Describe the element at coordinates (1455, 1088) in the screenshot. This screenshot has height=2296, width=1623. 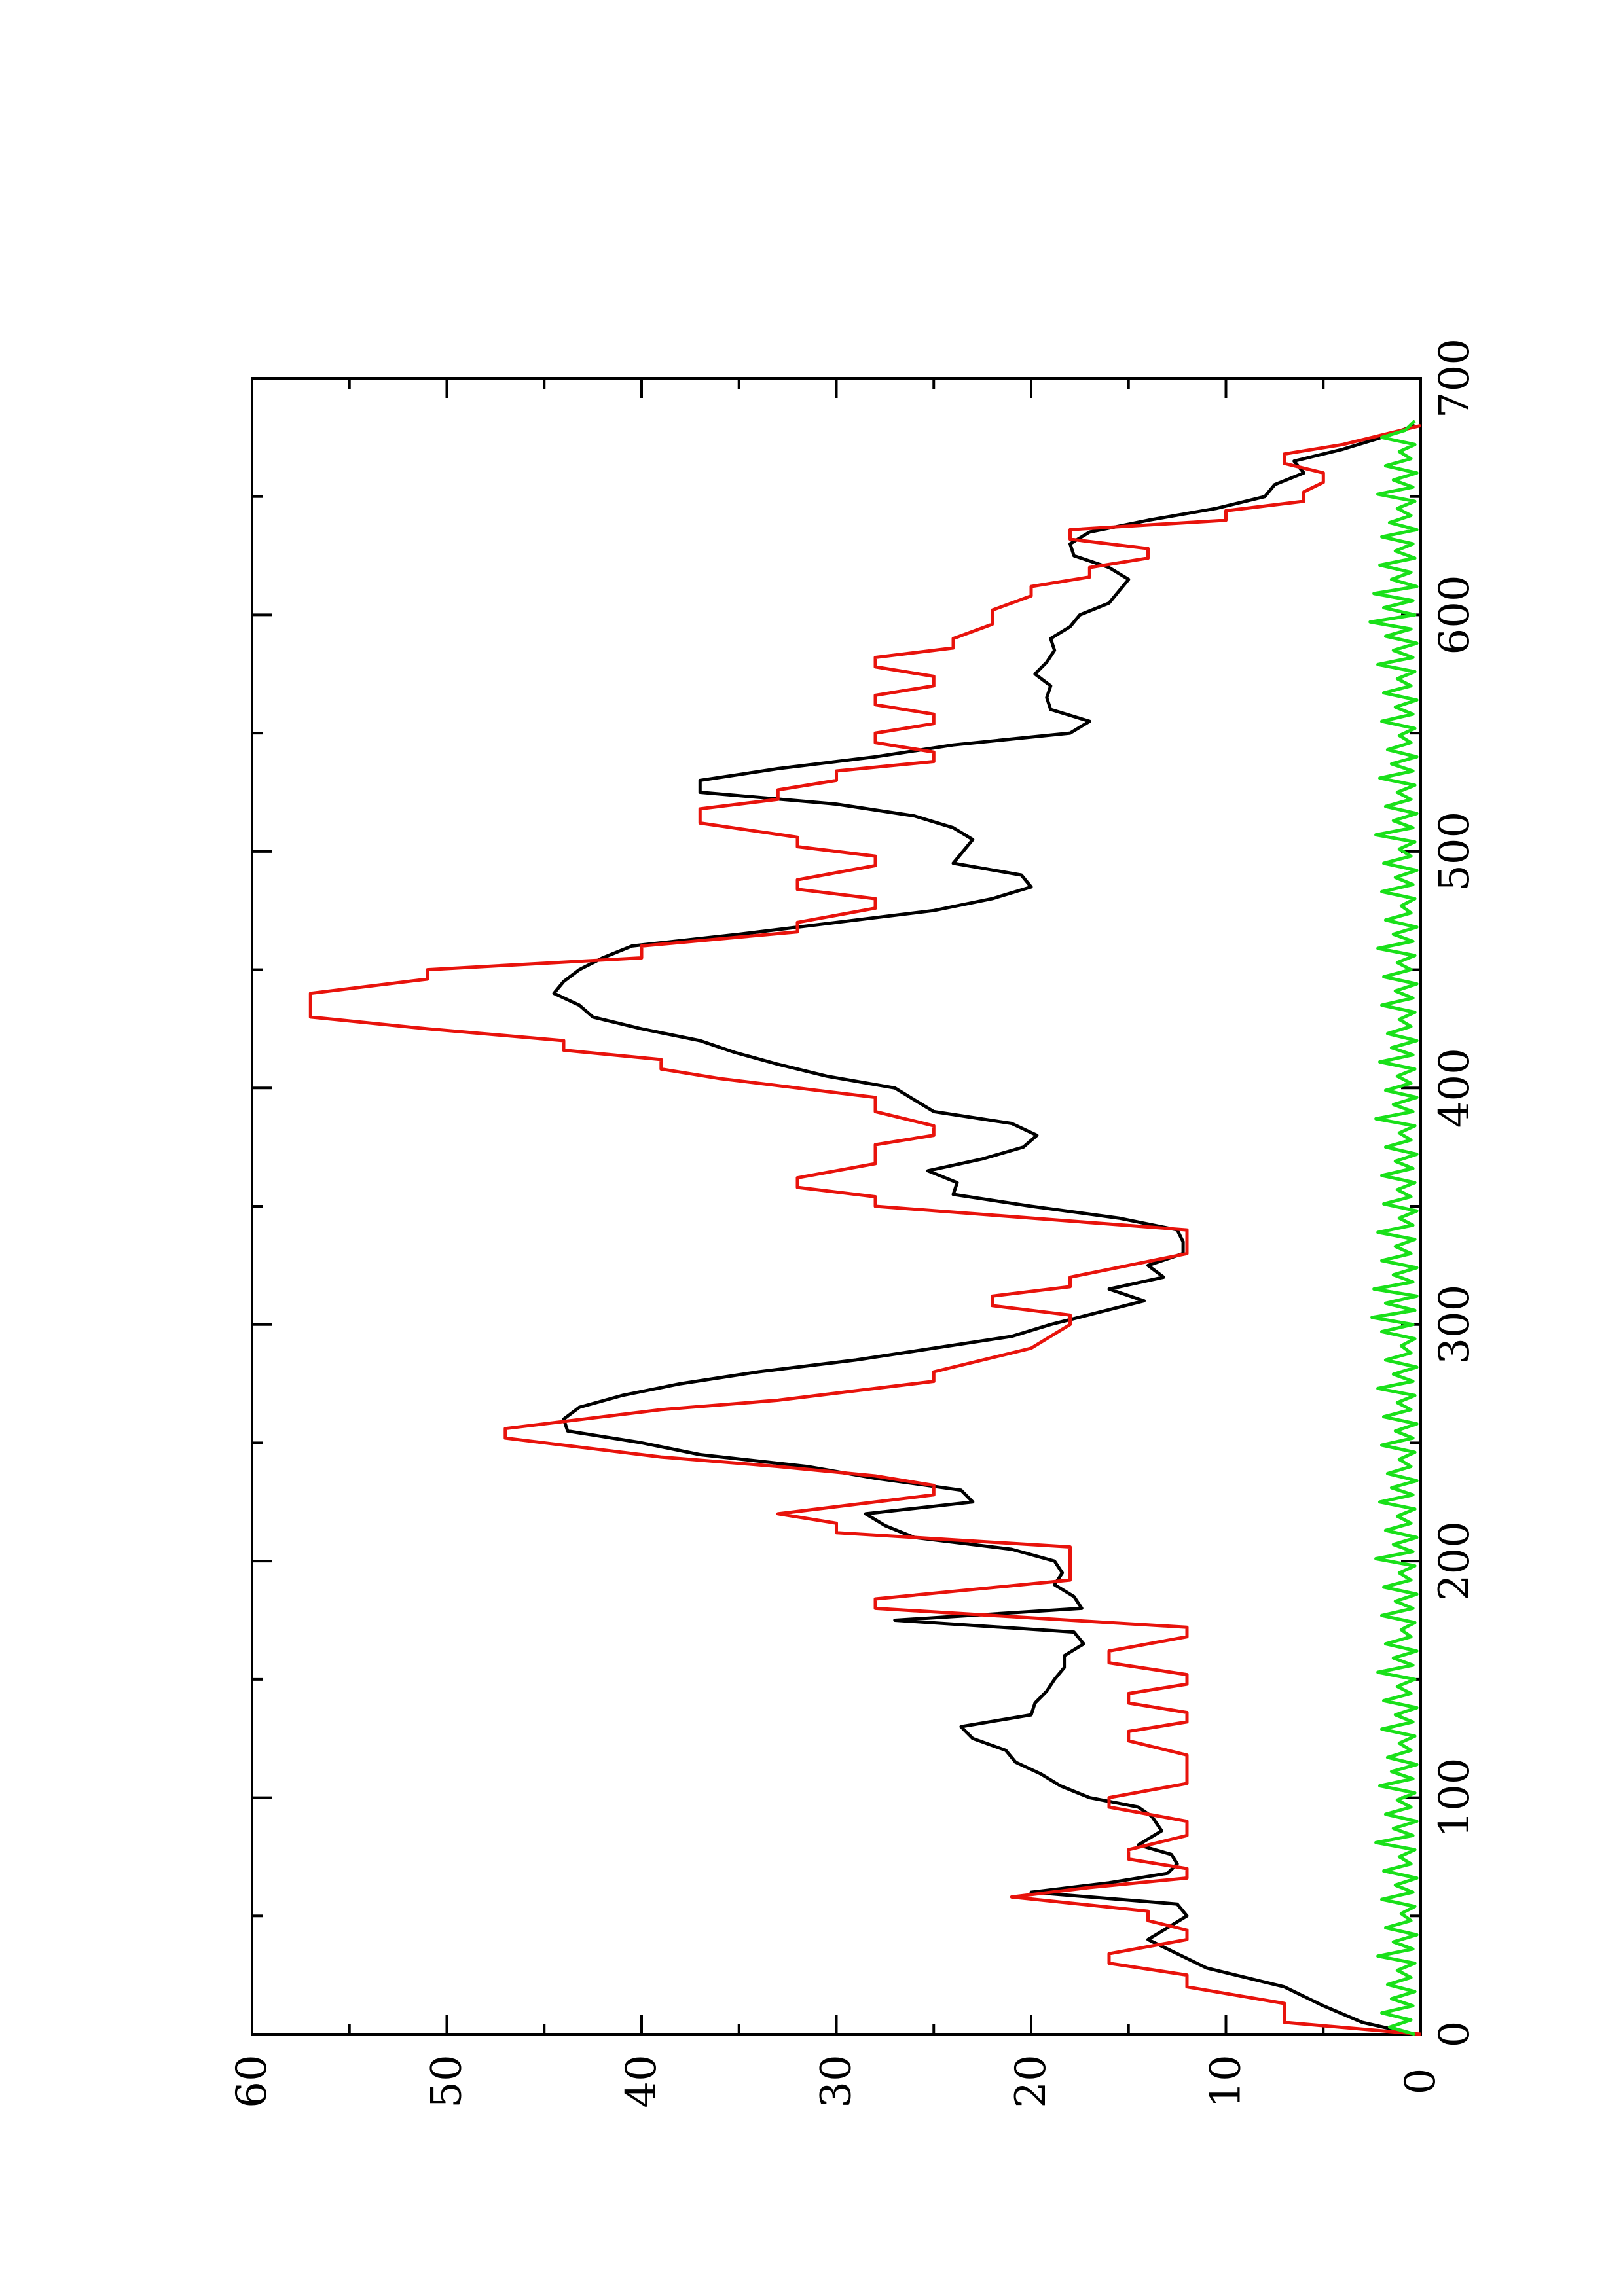
I see `x-tick-label: 400` at that location.